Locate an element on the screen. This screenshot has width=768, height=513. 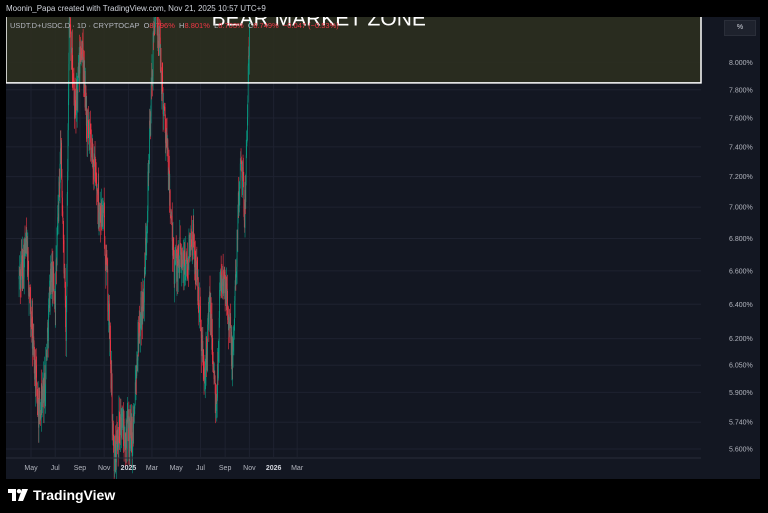
open-label: O is located at coordinates (146, 25).